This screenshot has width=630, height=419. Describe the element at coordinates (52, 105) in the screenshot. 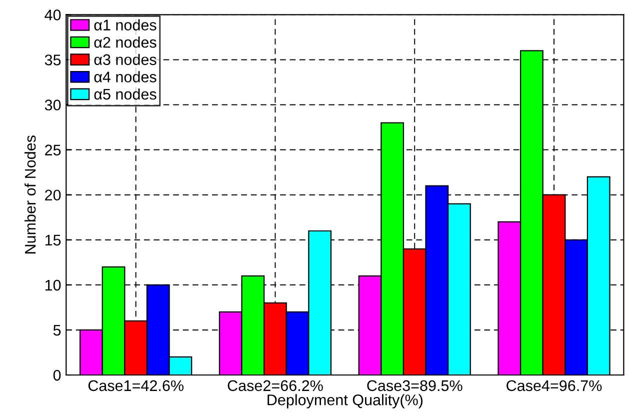

I see `y-tick-label: 30` at that location.